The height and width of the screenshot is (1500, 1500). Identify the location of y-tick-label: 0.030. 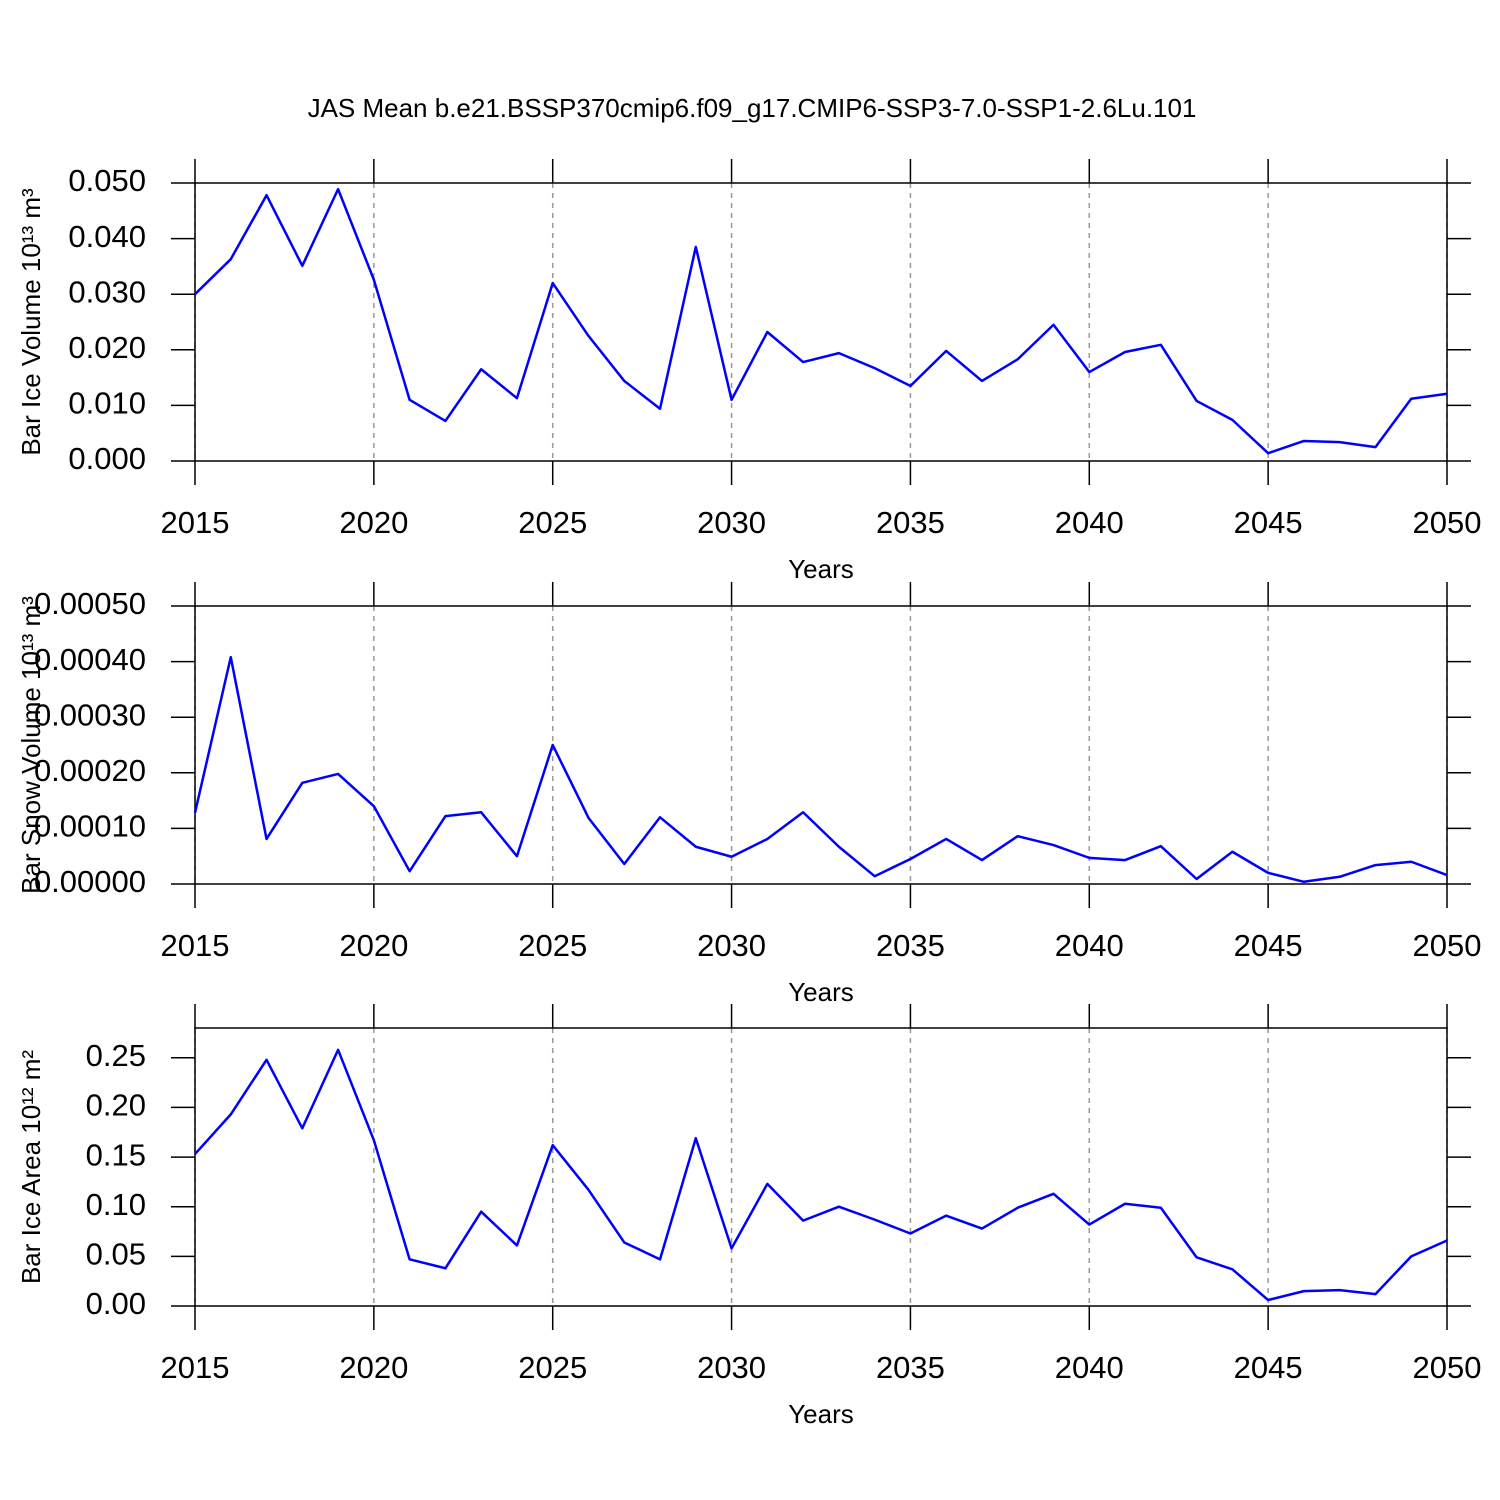
(107, 291).